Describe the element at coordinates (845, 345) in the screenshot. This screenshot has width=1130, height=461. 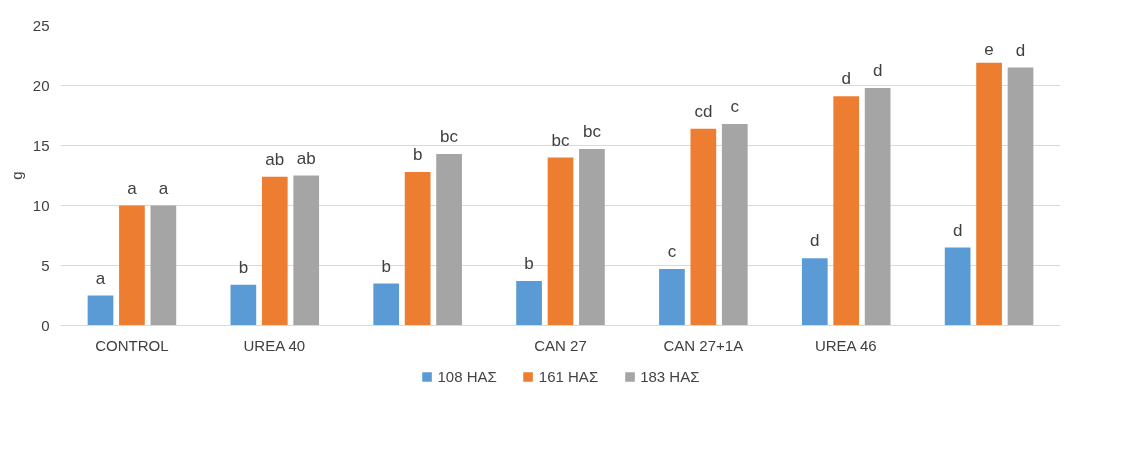
I see `x-tick-label: UREA 46` at that location.